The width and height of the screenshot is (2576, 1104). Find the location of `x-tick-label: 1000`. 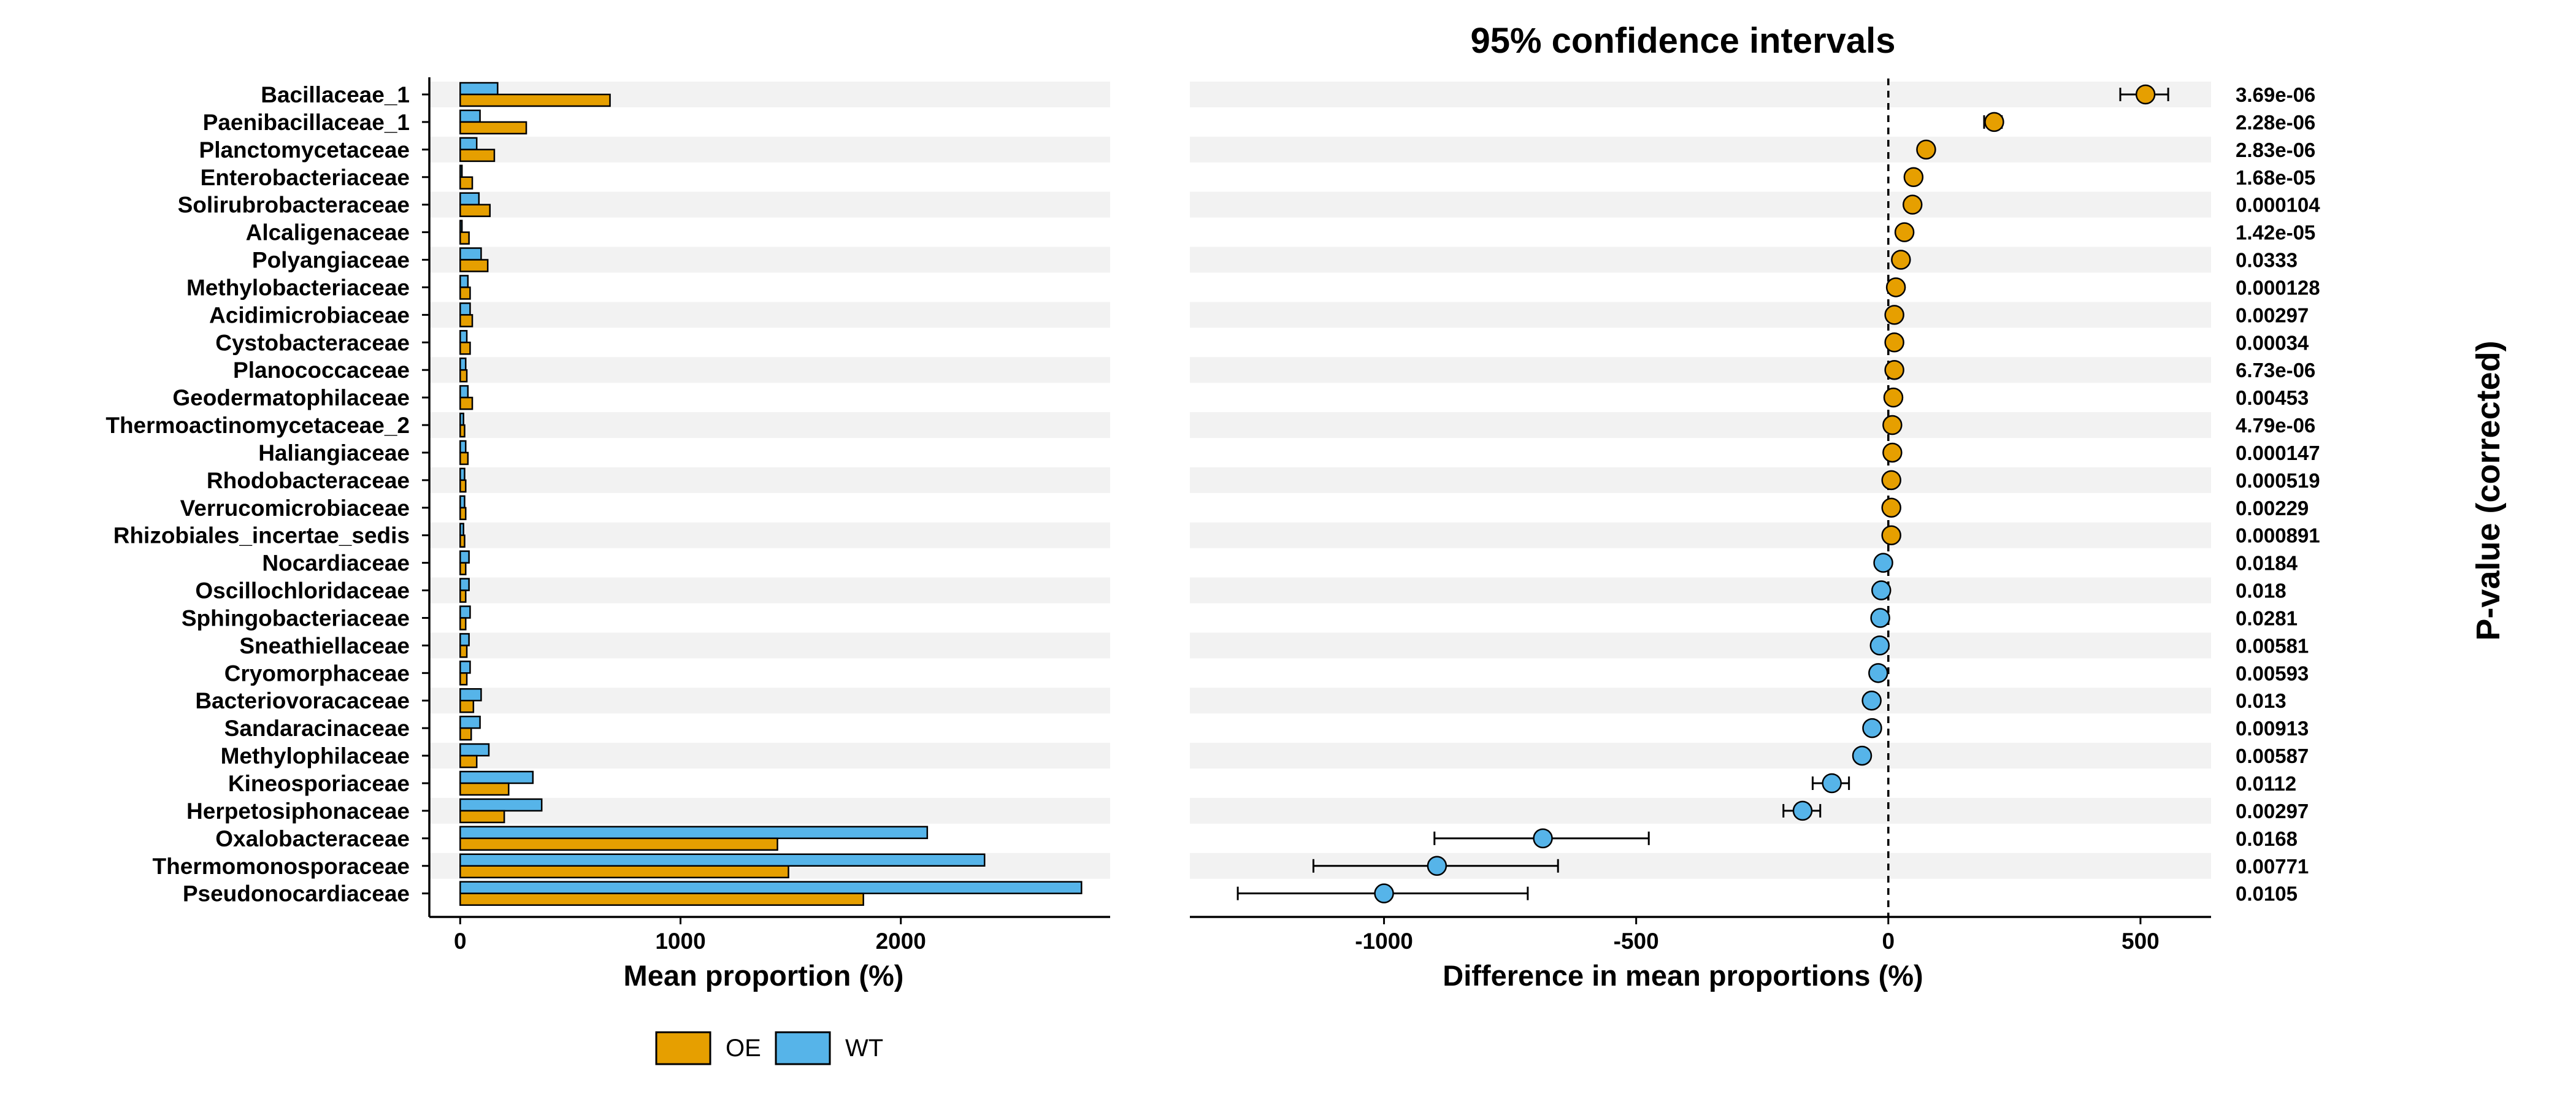

x-tick-label: 1000 is located at coordinates (680, 941).